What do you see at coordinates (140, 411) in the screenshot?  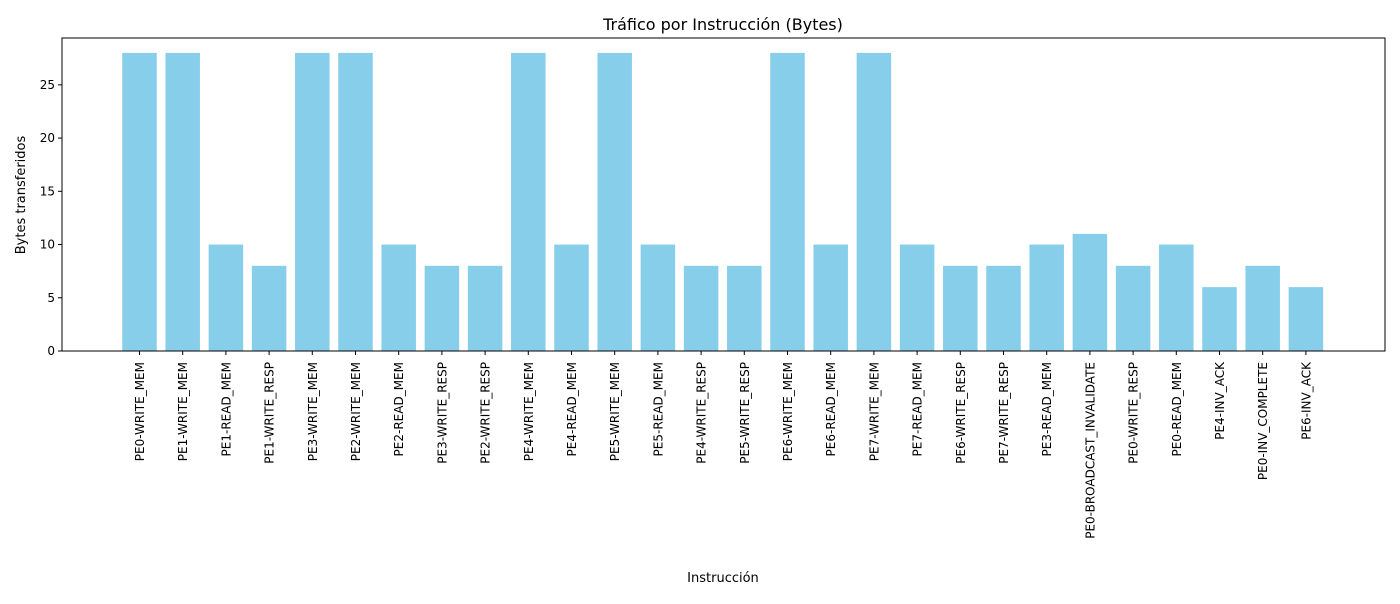 I see `x-tick-label: PE0-WRITE_MEM` at bounding box center [140, 411].